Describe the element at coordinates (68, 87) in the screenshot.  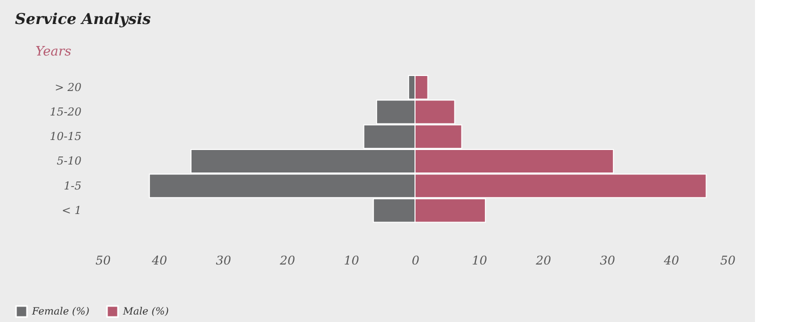
I see `y-tick-label: > 20` at that location.